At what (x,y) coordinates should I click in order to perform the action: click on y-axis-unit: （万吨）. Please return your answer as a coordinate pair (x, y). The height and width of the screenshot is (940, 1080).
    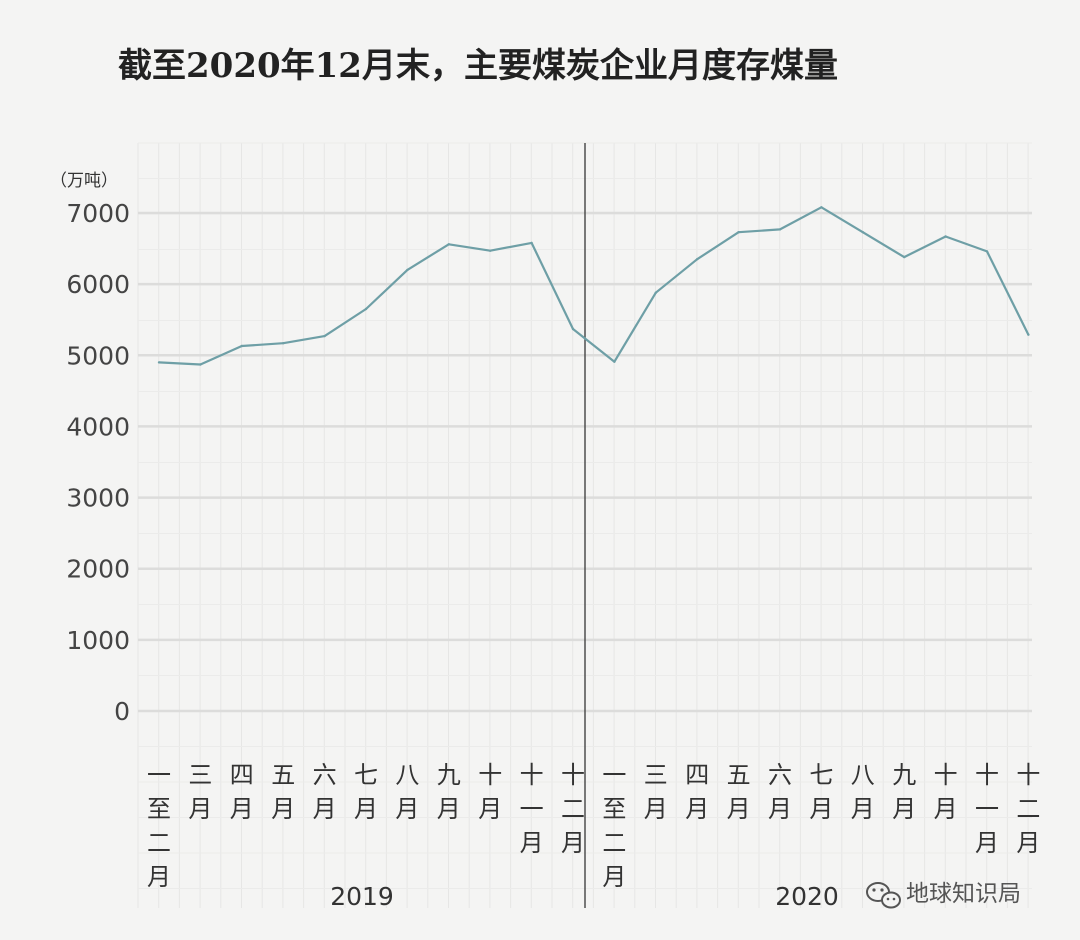
    Looking at the image, I should click on (84, 181).